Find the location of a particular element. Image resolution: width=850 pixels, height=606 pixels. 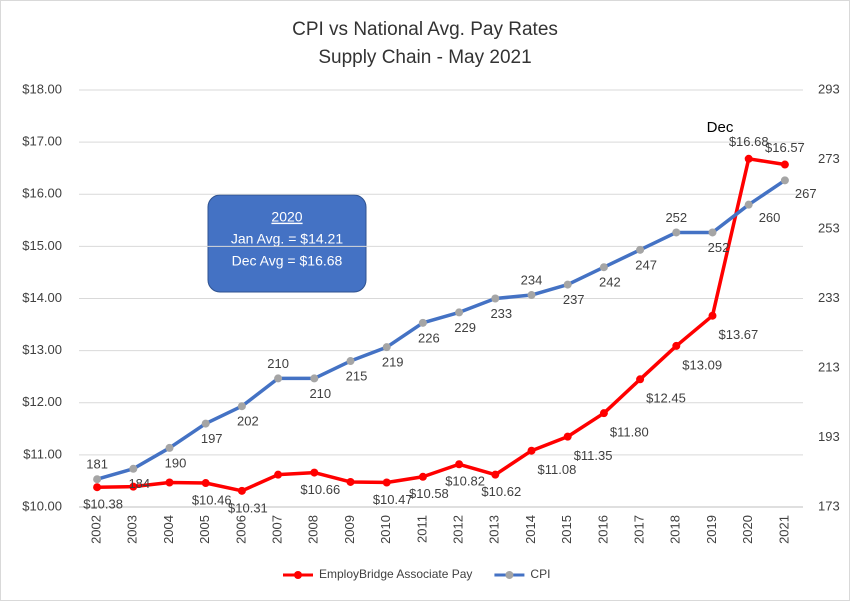

x-tick-label: 2020 is located at coordinates (747, 529).